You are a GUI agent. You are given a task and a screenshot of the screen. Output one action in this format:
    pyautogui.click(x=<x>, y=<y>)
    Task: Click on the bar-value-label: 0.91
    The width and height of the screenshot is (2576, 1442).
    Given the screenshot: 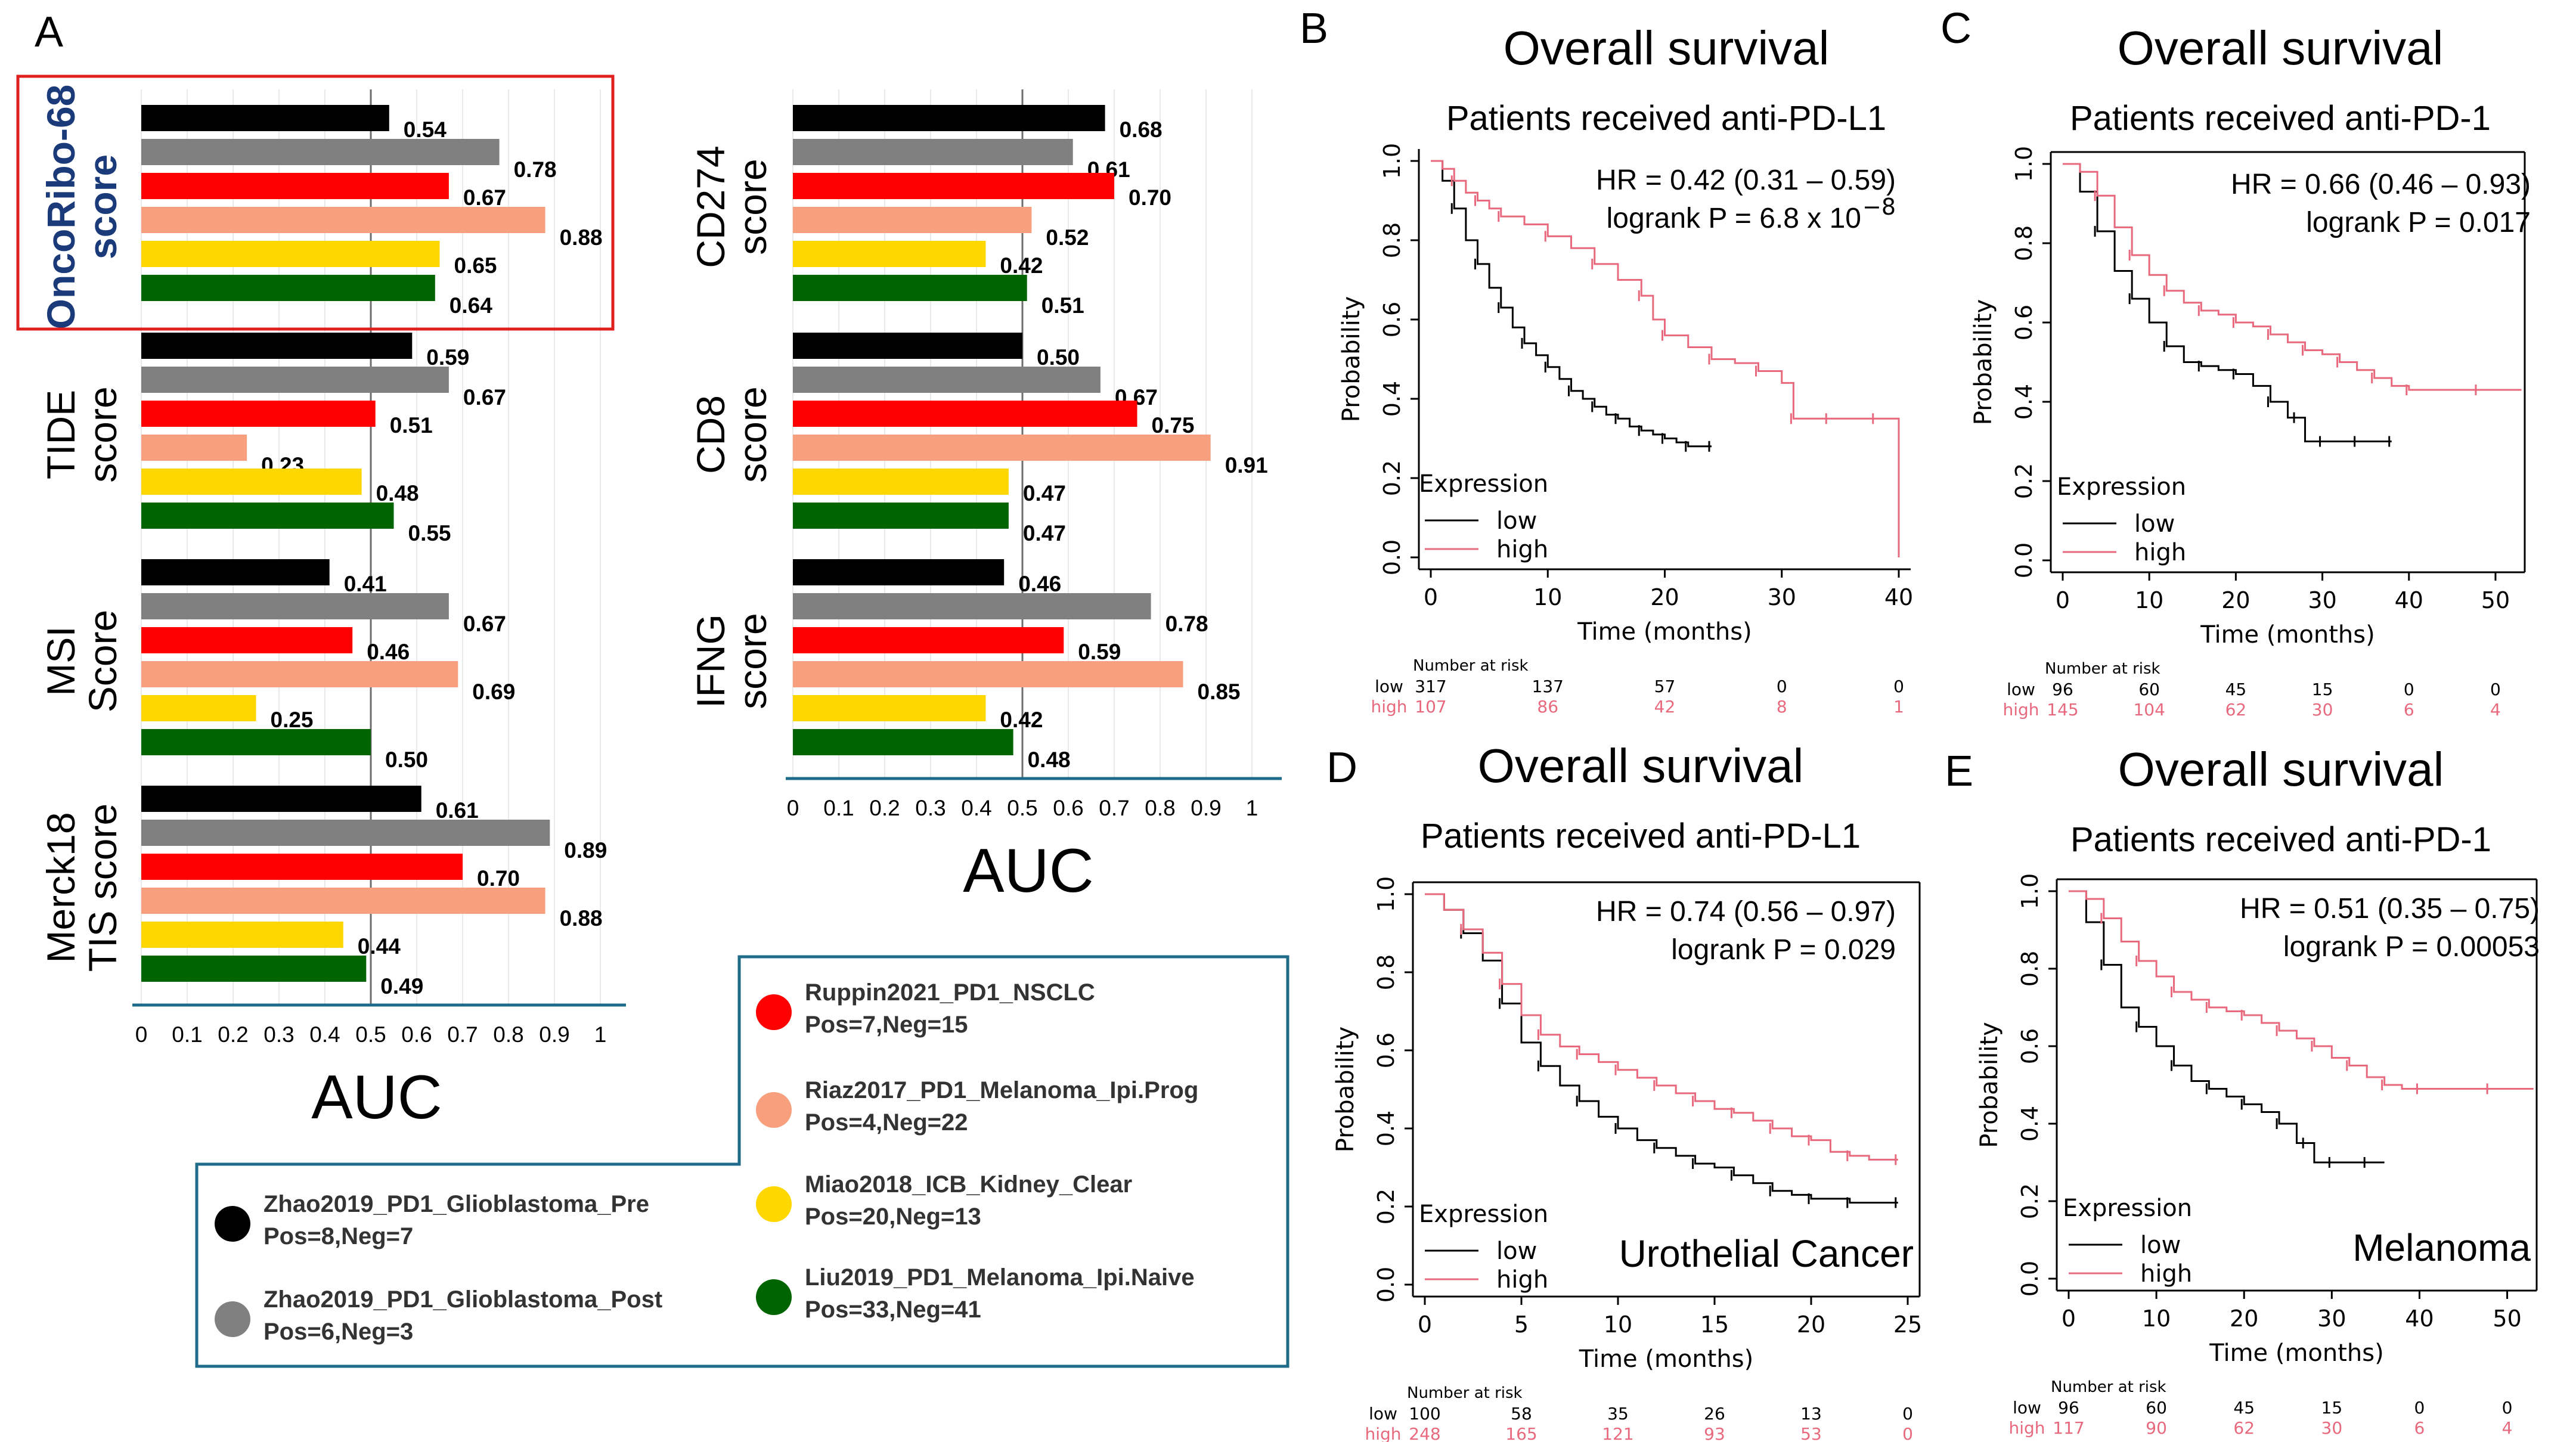 What is the action you would take?
    pyautogui.click(x=1246, y=465)
    